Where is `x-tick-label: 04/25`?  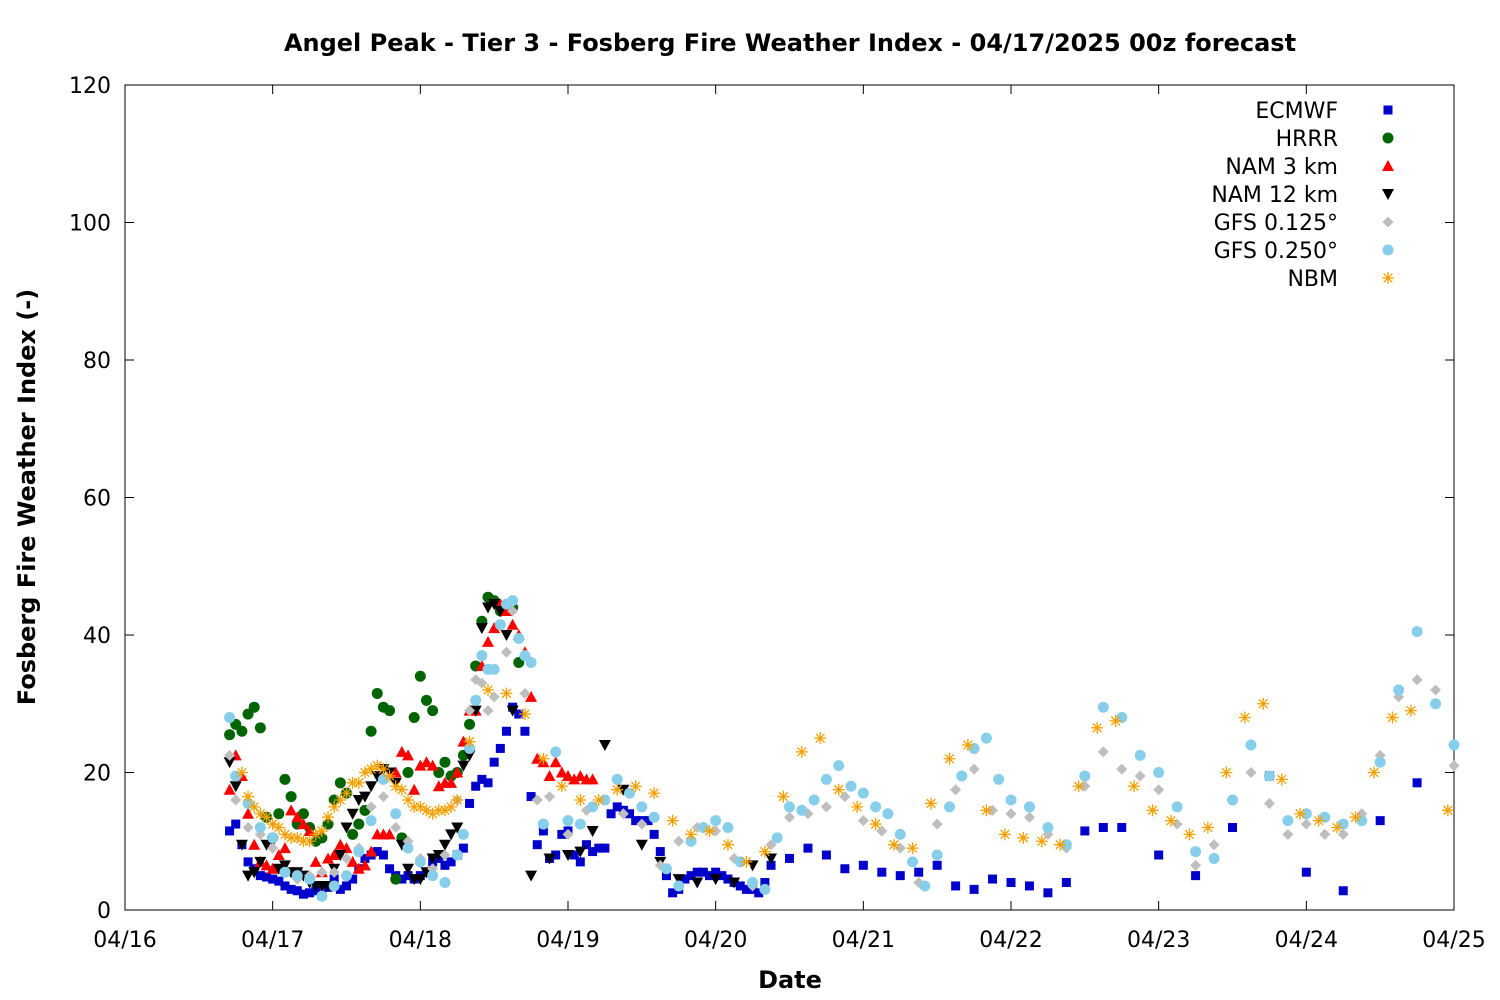
x-tick-label: 04/25 is located at coordinates (1453, 940).